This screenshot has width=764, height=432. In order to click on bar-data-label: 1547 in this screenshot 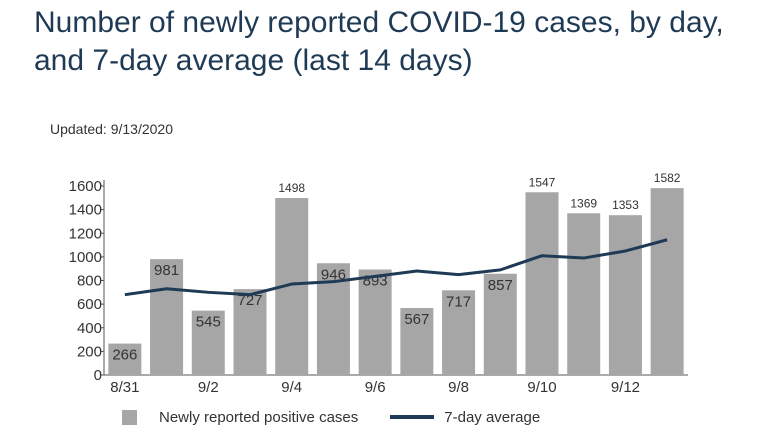, I will do `click(542, 182)`.